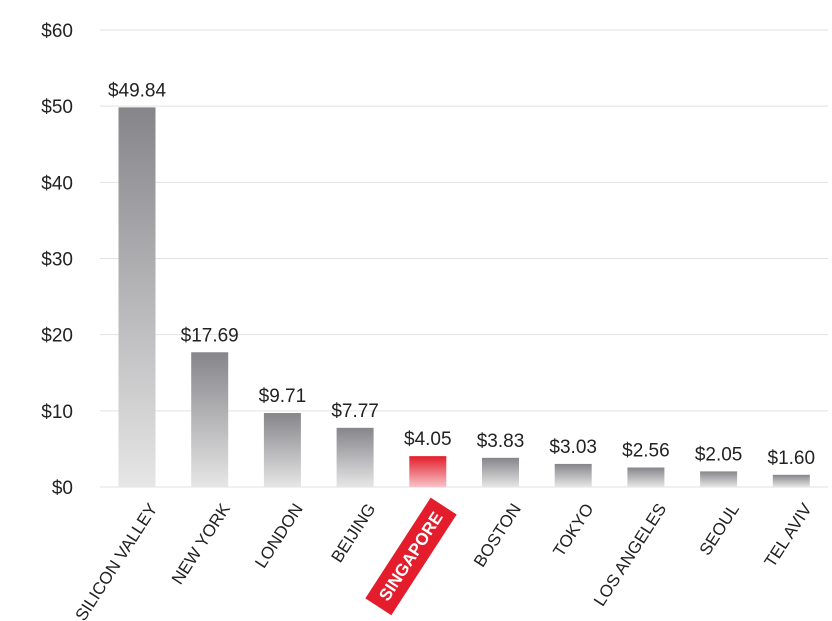 This screenshot has height=621, width=832. I want to click on data-label: $2.05, so click(719, 454).